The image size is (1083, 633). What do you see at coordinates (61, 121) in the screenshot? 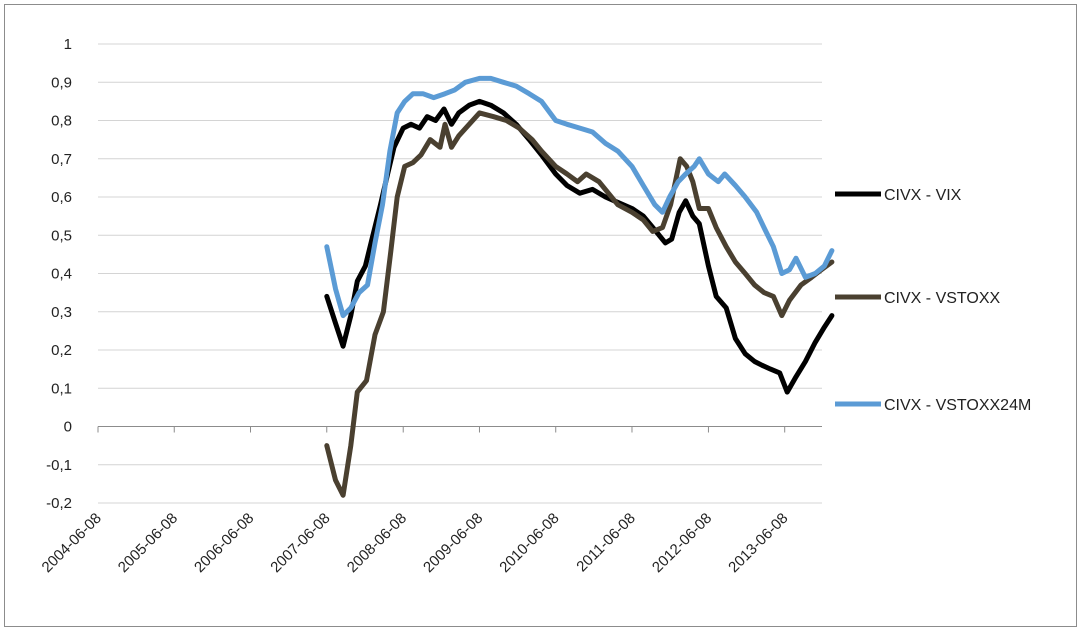
I see `y-tick-label: 0,8` at bounding box center [61, 121].